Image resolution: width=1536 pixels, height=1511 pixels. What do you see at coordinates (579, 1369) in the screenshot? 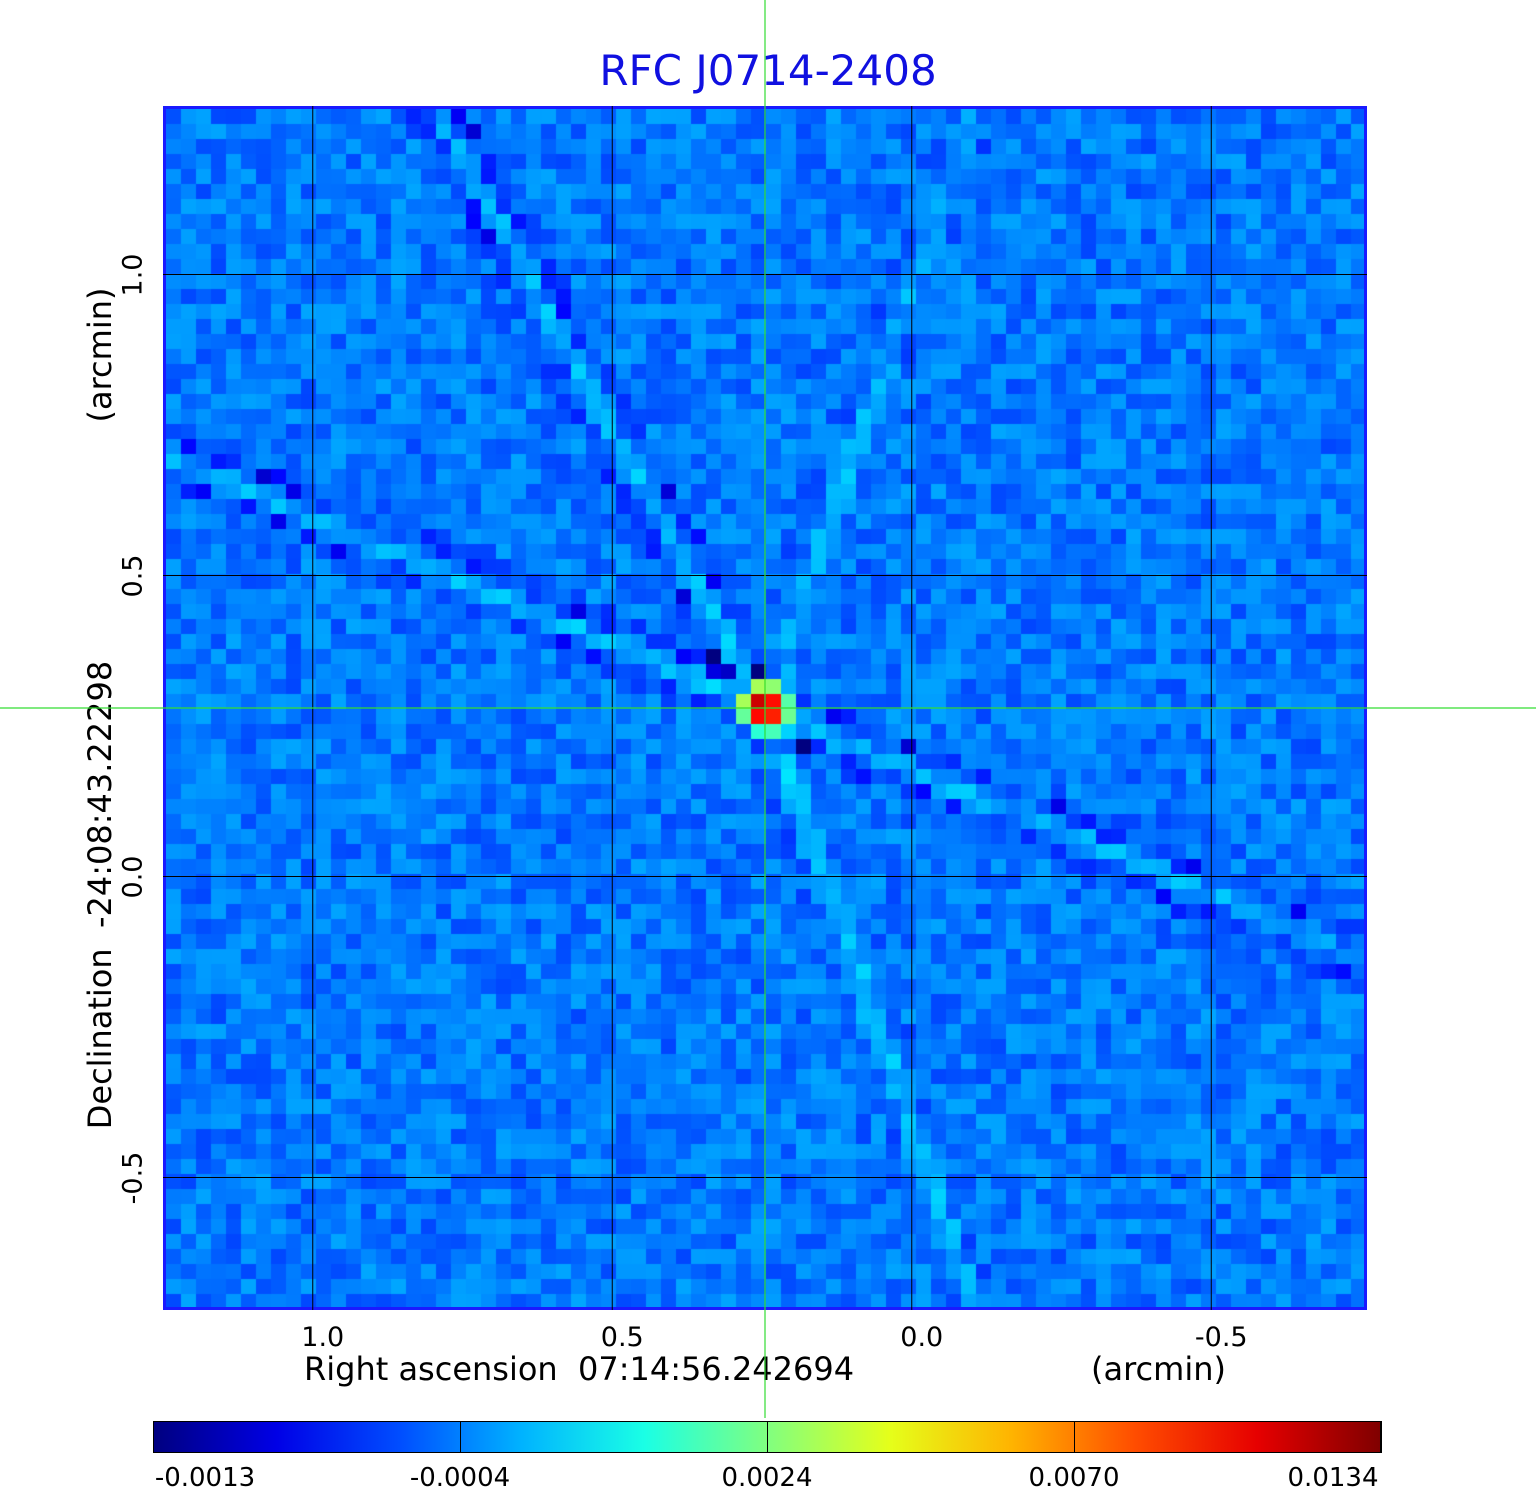
I see `x-axis-label: Right ascension 07:14:56.242694` at bounding box center [579, 1369].